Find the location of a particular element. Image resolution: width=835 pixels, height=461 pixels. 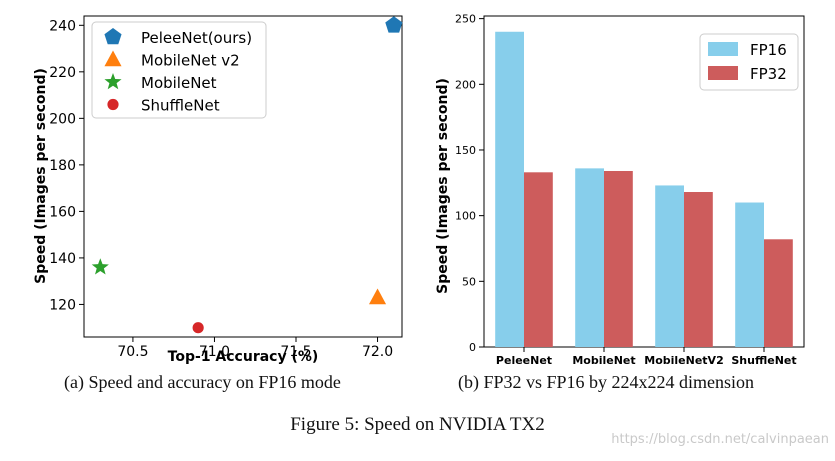

scatter-y-tick-label: 200 is located at coordinates (62, 119).